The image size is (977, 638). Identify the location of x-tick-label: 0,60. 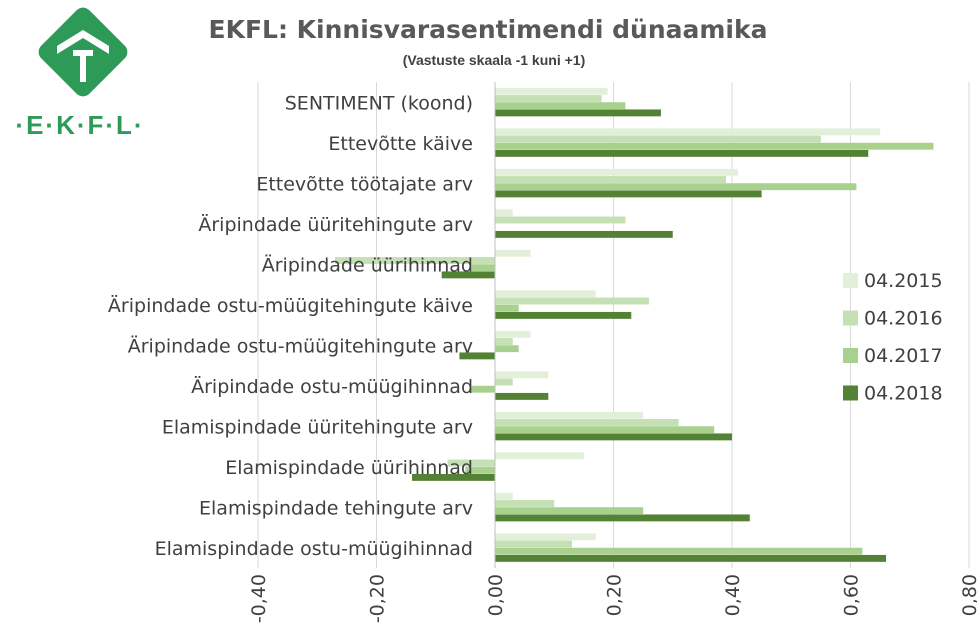
(852, 595).